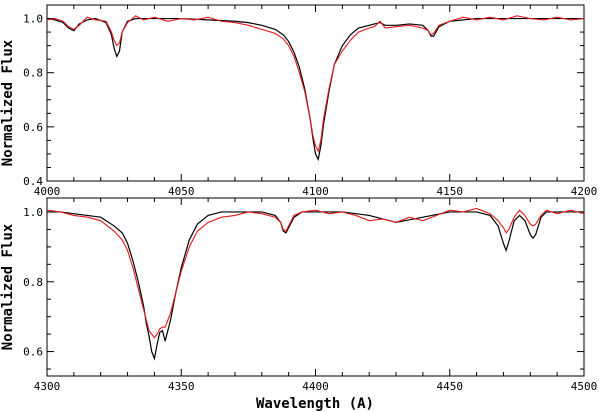  I want to click on xlabel-bottom: Wavelength (A), so click(315, 404).